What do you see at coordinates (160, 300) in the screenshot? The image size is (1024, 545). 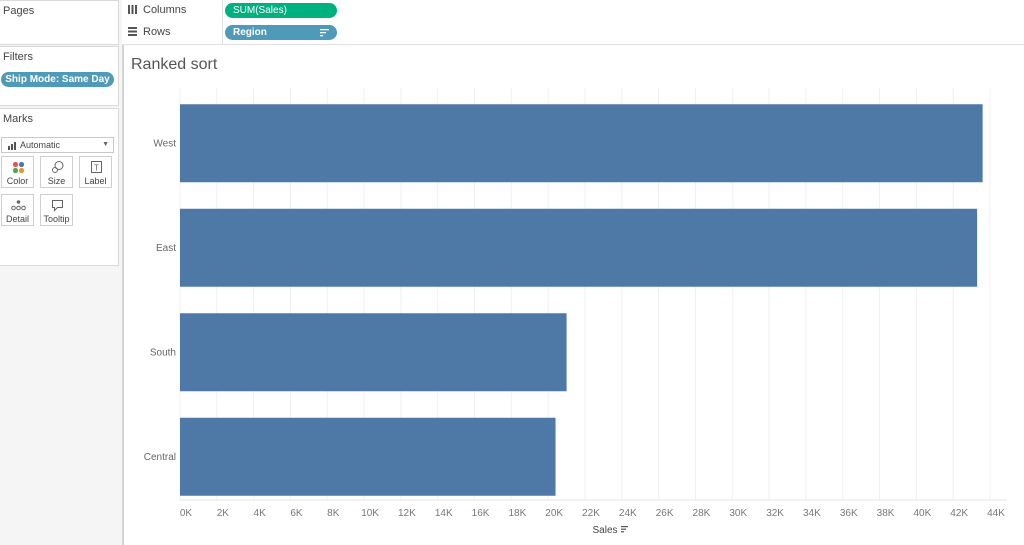 I see `category-labels: West East South Central` at bounding box center [160, 300].